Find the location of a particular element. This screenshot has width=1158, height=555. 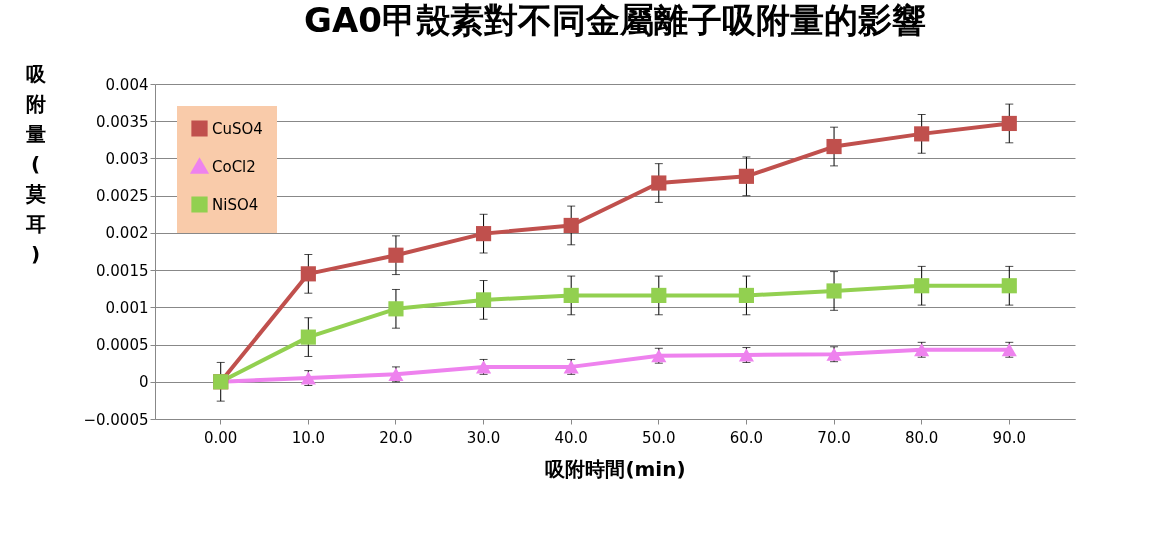

y-tick-label: 0.0035 is located at coordinates (122, 121).